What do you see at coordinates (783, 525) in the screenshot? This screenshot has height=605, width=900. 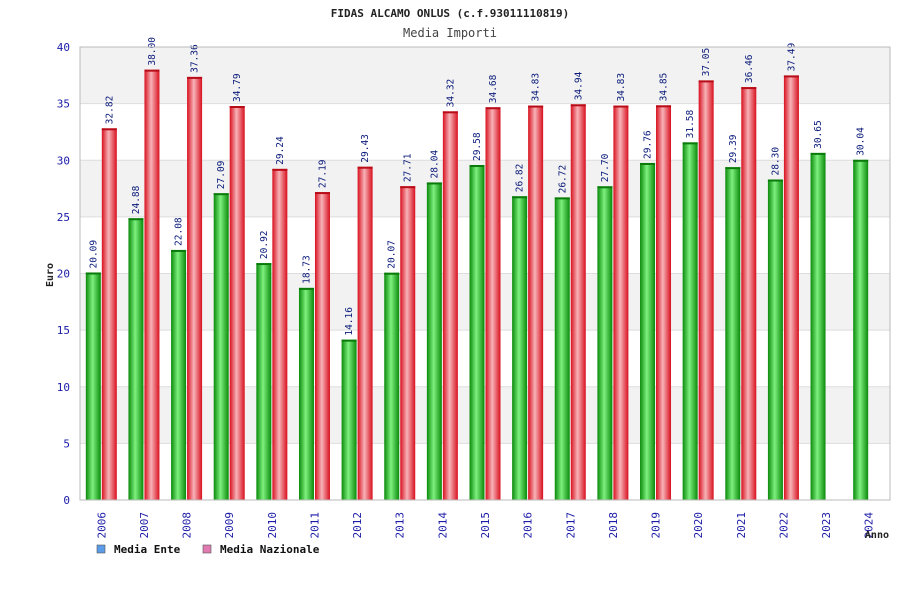 I see `x-tick-label: 2022` at bounding box center [783, 525].